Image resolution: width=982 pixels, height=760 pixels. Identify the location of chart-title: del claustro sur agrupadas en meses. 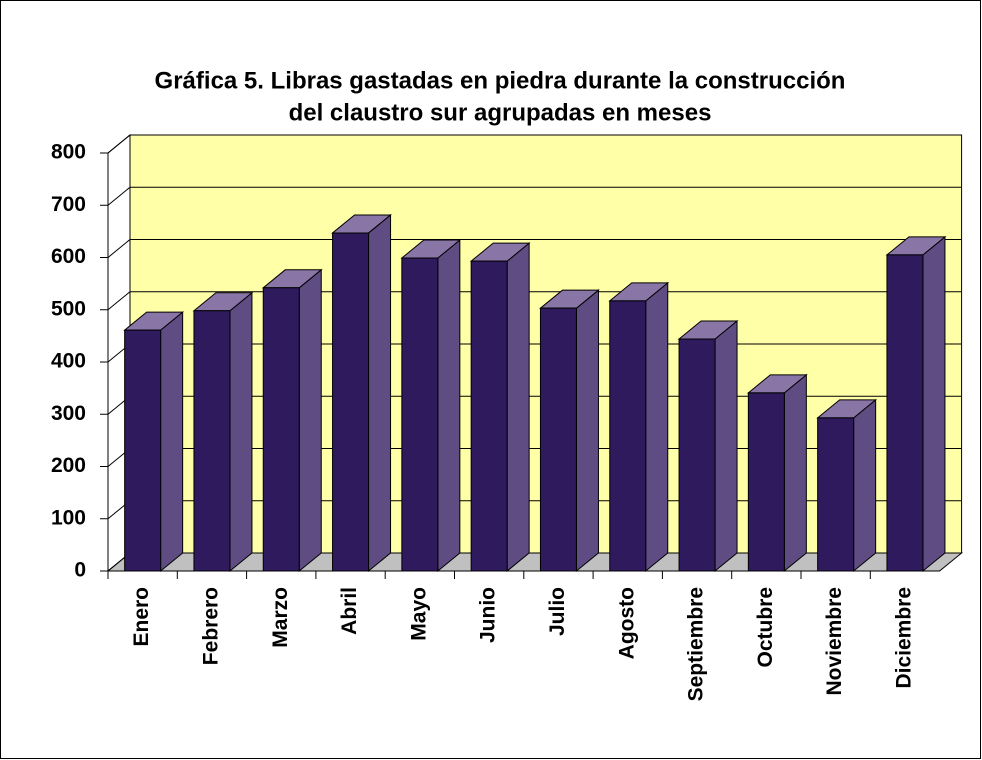
(500, 112).